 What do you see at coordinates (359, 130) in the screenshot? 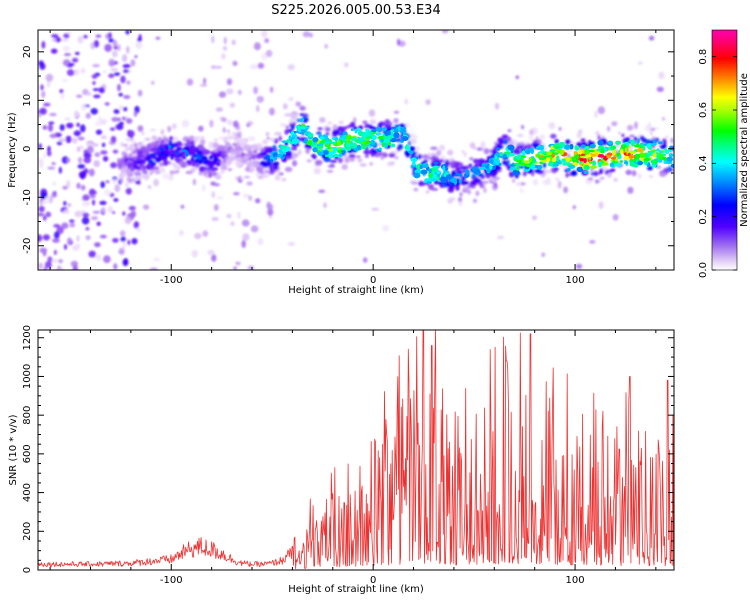
I see `spectrogram-ridge-cell-1938` at bounding box center [359, 130].